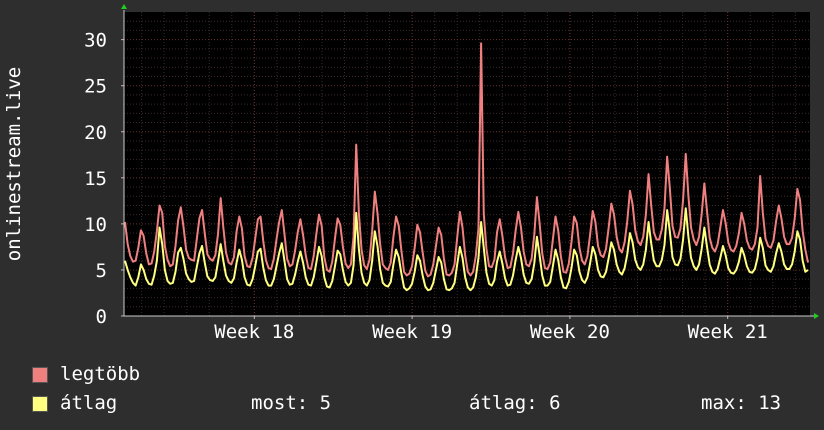 This screenshot has width=824, height=430. I want to click on stat-average: átlag: 6, so click(515, 403).